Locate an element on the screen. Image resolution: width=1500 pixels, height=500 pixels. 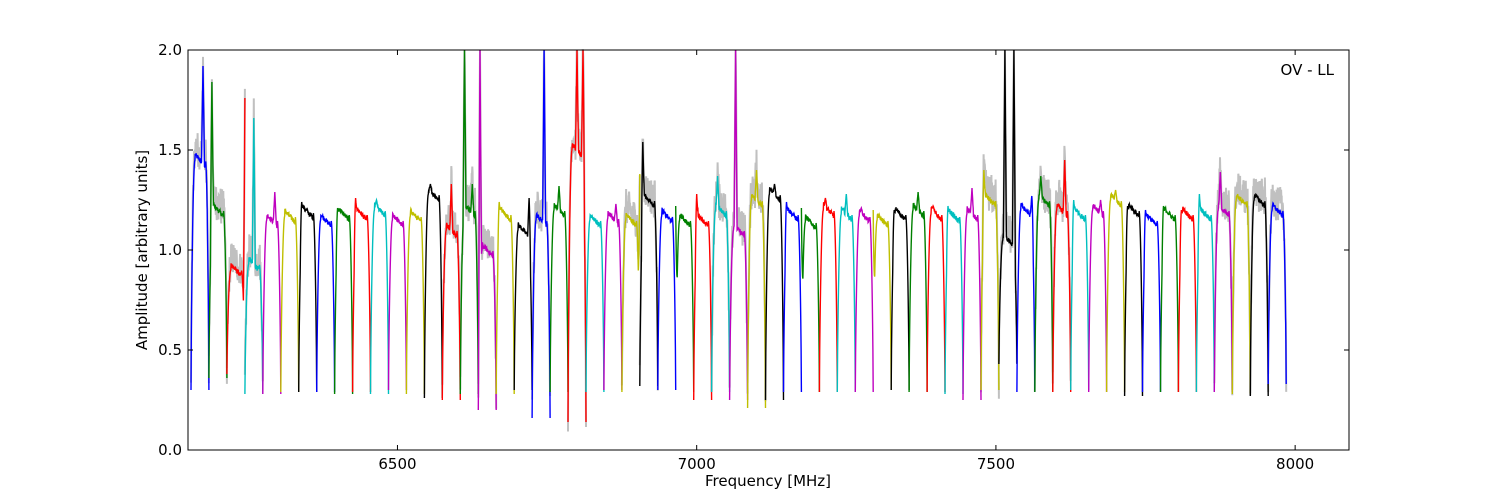
y-tick-label: 1.0 is located at coordinates (170, 250).